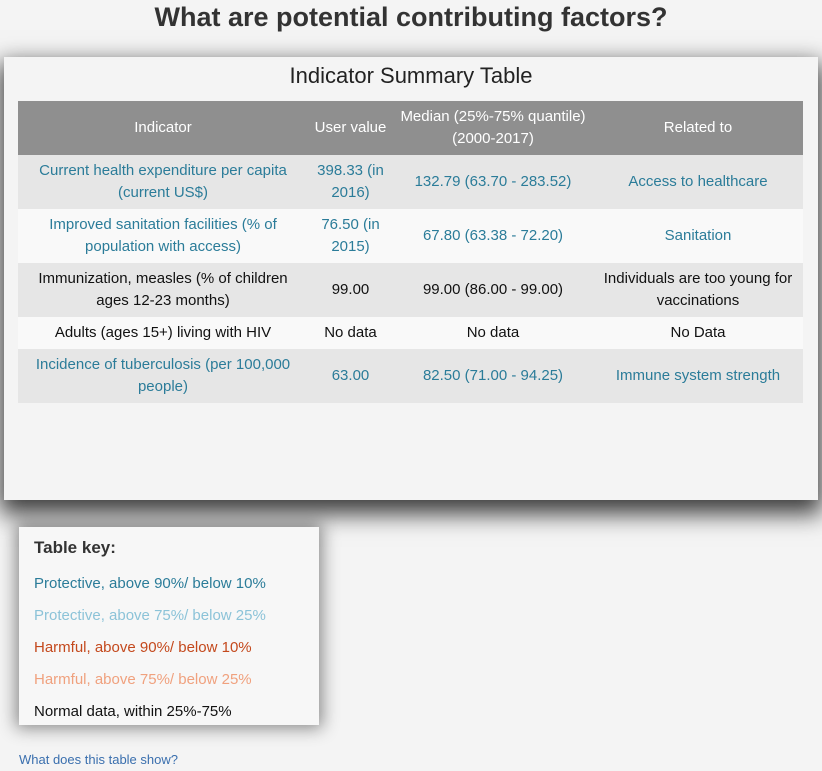  Describe the element at coordinates (698, 128) in the screenshot. I see `header-related-to: Related to` at that location.